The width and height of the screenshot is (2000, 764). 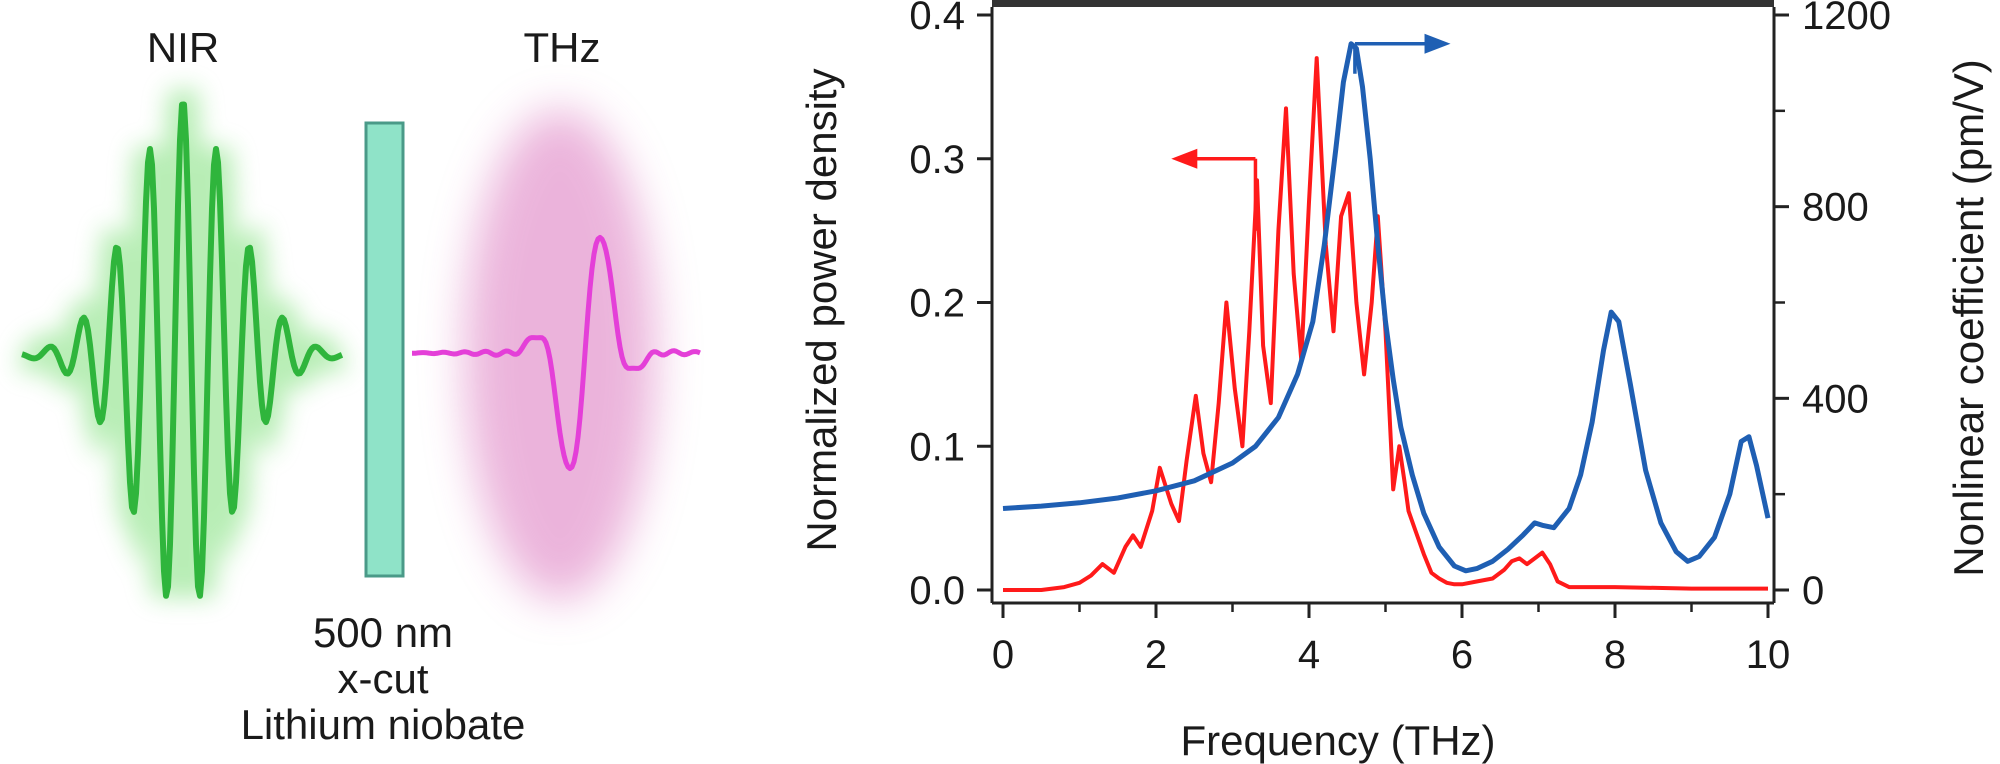 I want to click on left-axis-ticks: 0.0 0.1 0.2 0.3 0.4, so click(x=950, y=306).